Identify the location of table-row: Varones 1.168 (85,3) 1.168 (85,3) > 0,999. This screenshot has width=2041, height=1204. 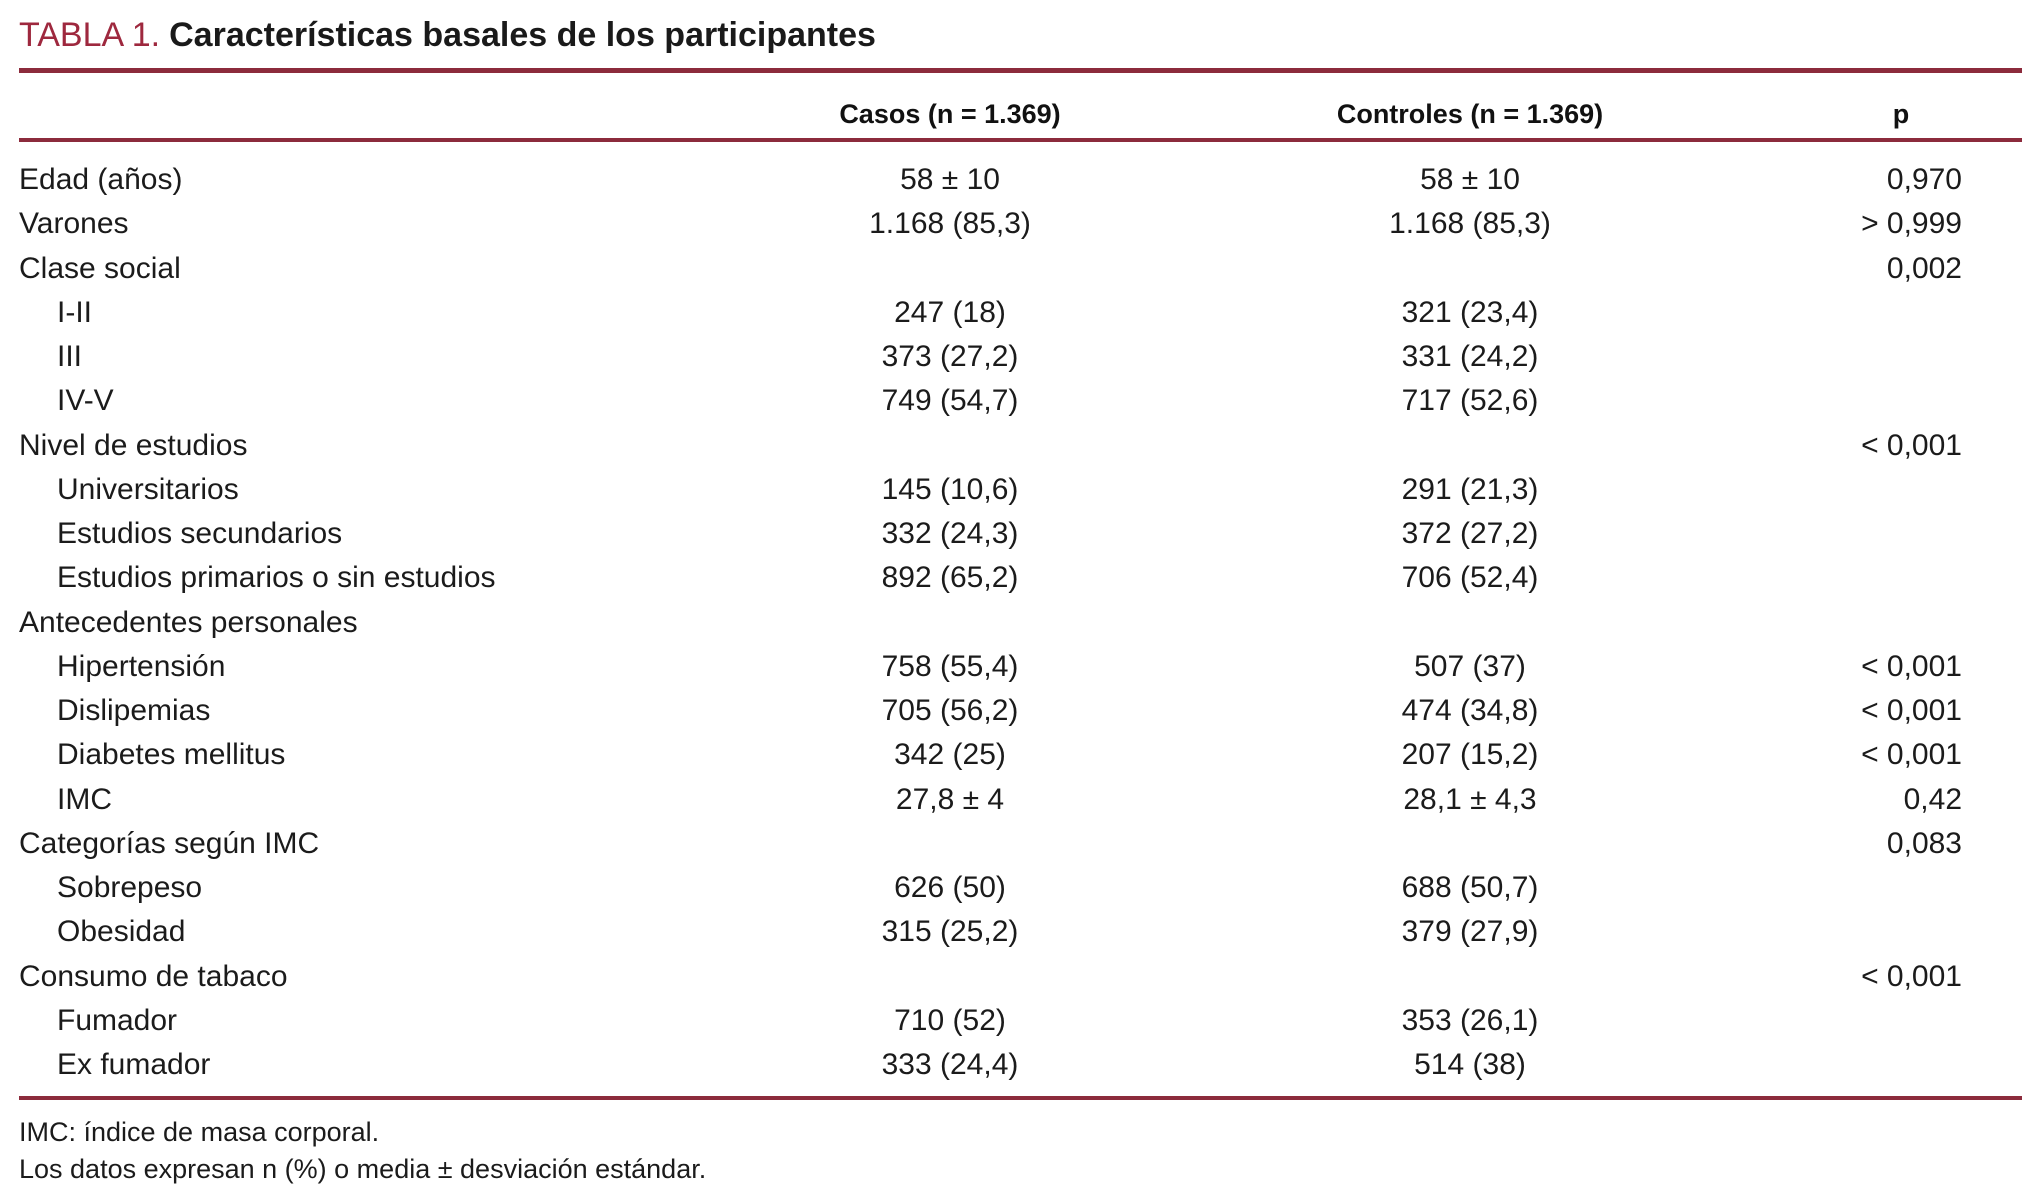
(1020, 224).